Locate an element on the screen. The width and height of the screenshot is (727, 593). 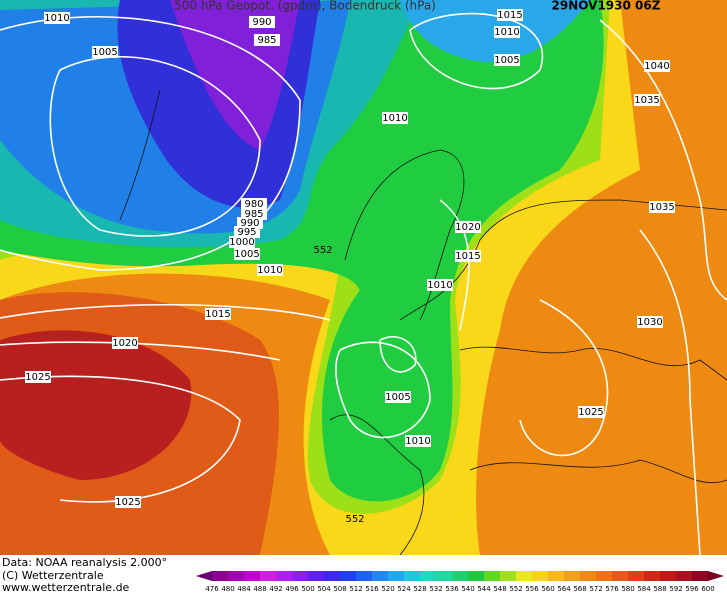
legend-label: 504 is located at coordinates (324, 589).